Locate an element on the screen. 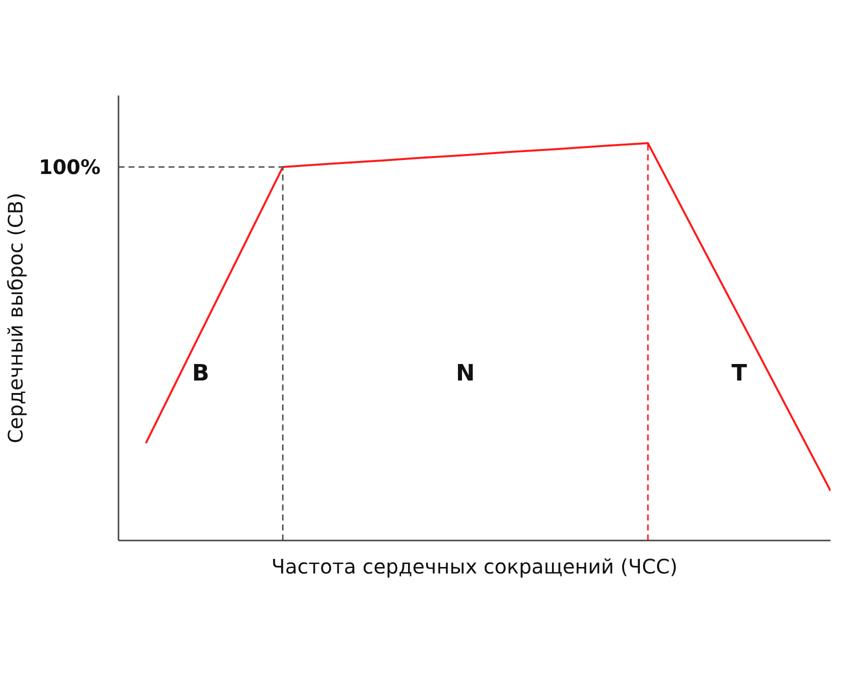  text: 100% is located at coordinates (69, 167).